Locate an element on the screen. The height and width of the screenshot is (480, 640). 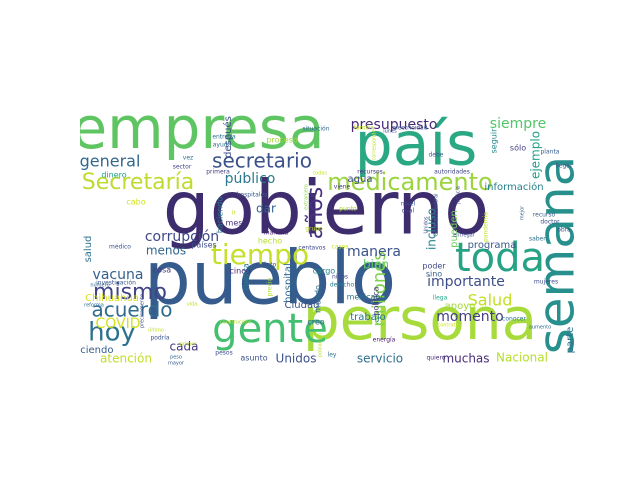
word-sino: sino is located at coordinates (434, 274).